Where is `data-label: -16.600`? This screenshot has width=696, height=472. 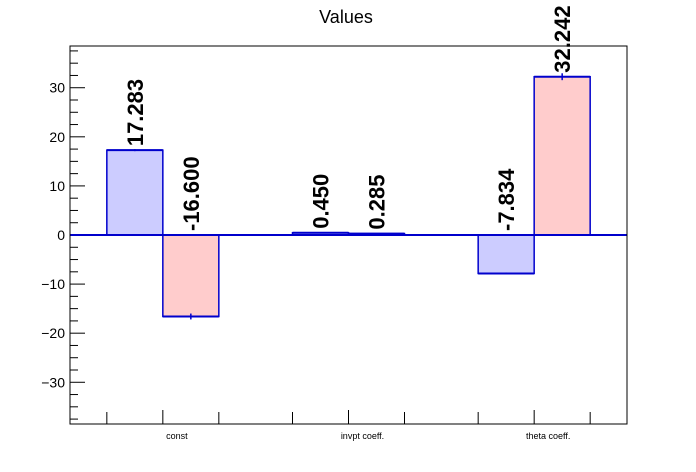
data-label: -16.600 is located at coordinates (191, 193).